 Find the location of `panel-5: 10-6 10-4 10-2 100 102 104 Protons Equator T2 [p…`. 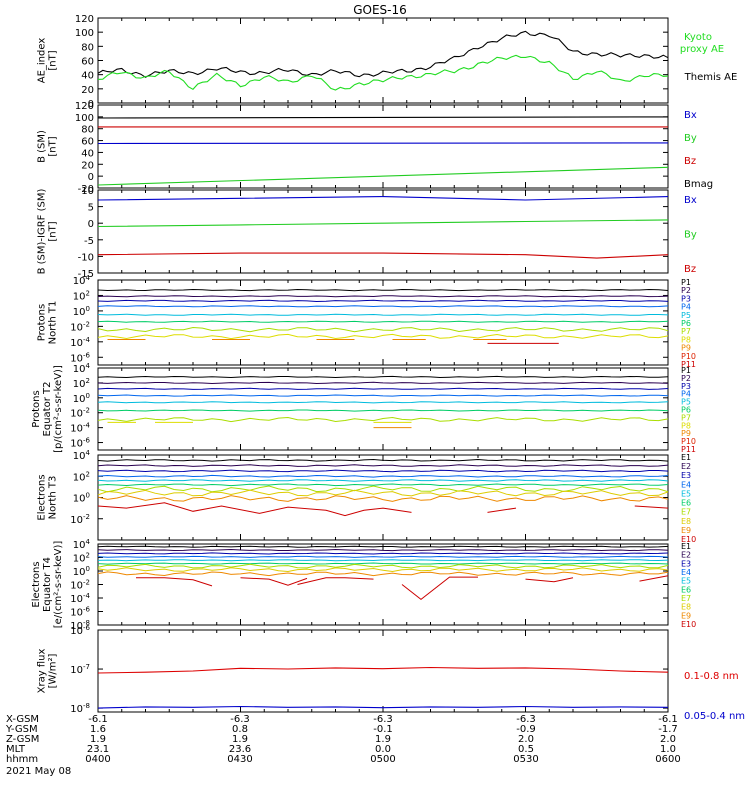

panel-5: 10-6 10-4 10-2 100 102 104 Protons Equator T2 [p… is located at coordinates (363, 408).